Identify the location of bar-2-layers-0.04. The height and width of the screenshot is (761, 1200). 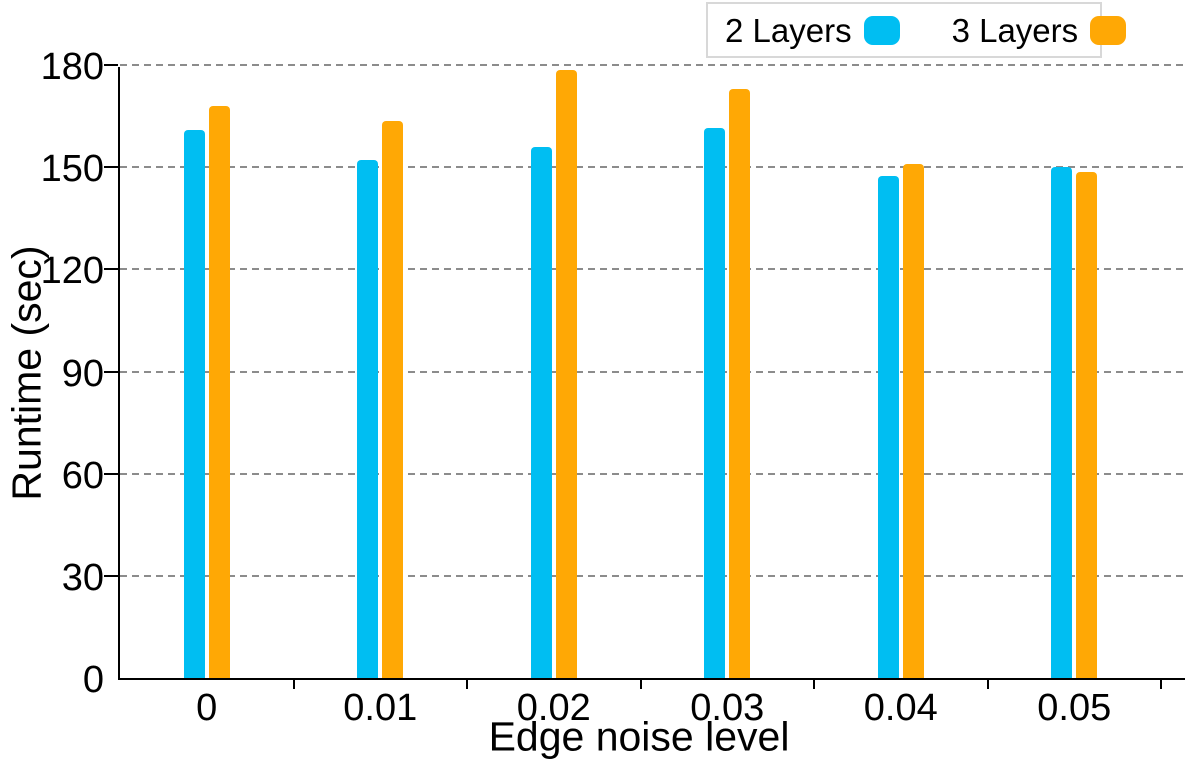
(888, 426).